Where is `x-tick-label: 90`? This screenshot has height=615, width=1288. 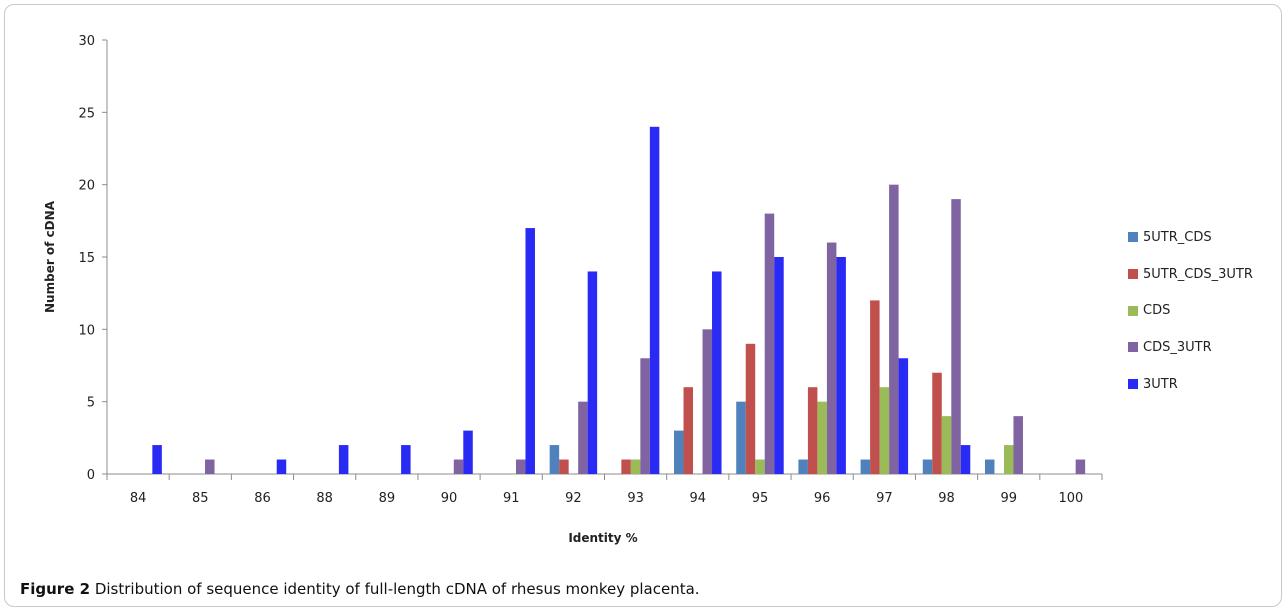
x-tick-label: 90 is located at coordinates (449, 498).